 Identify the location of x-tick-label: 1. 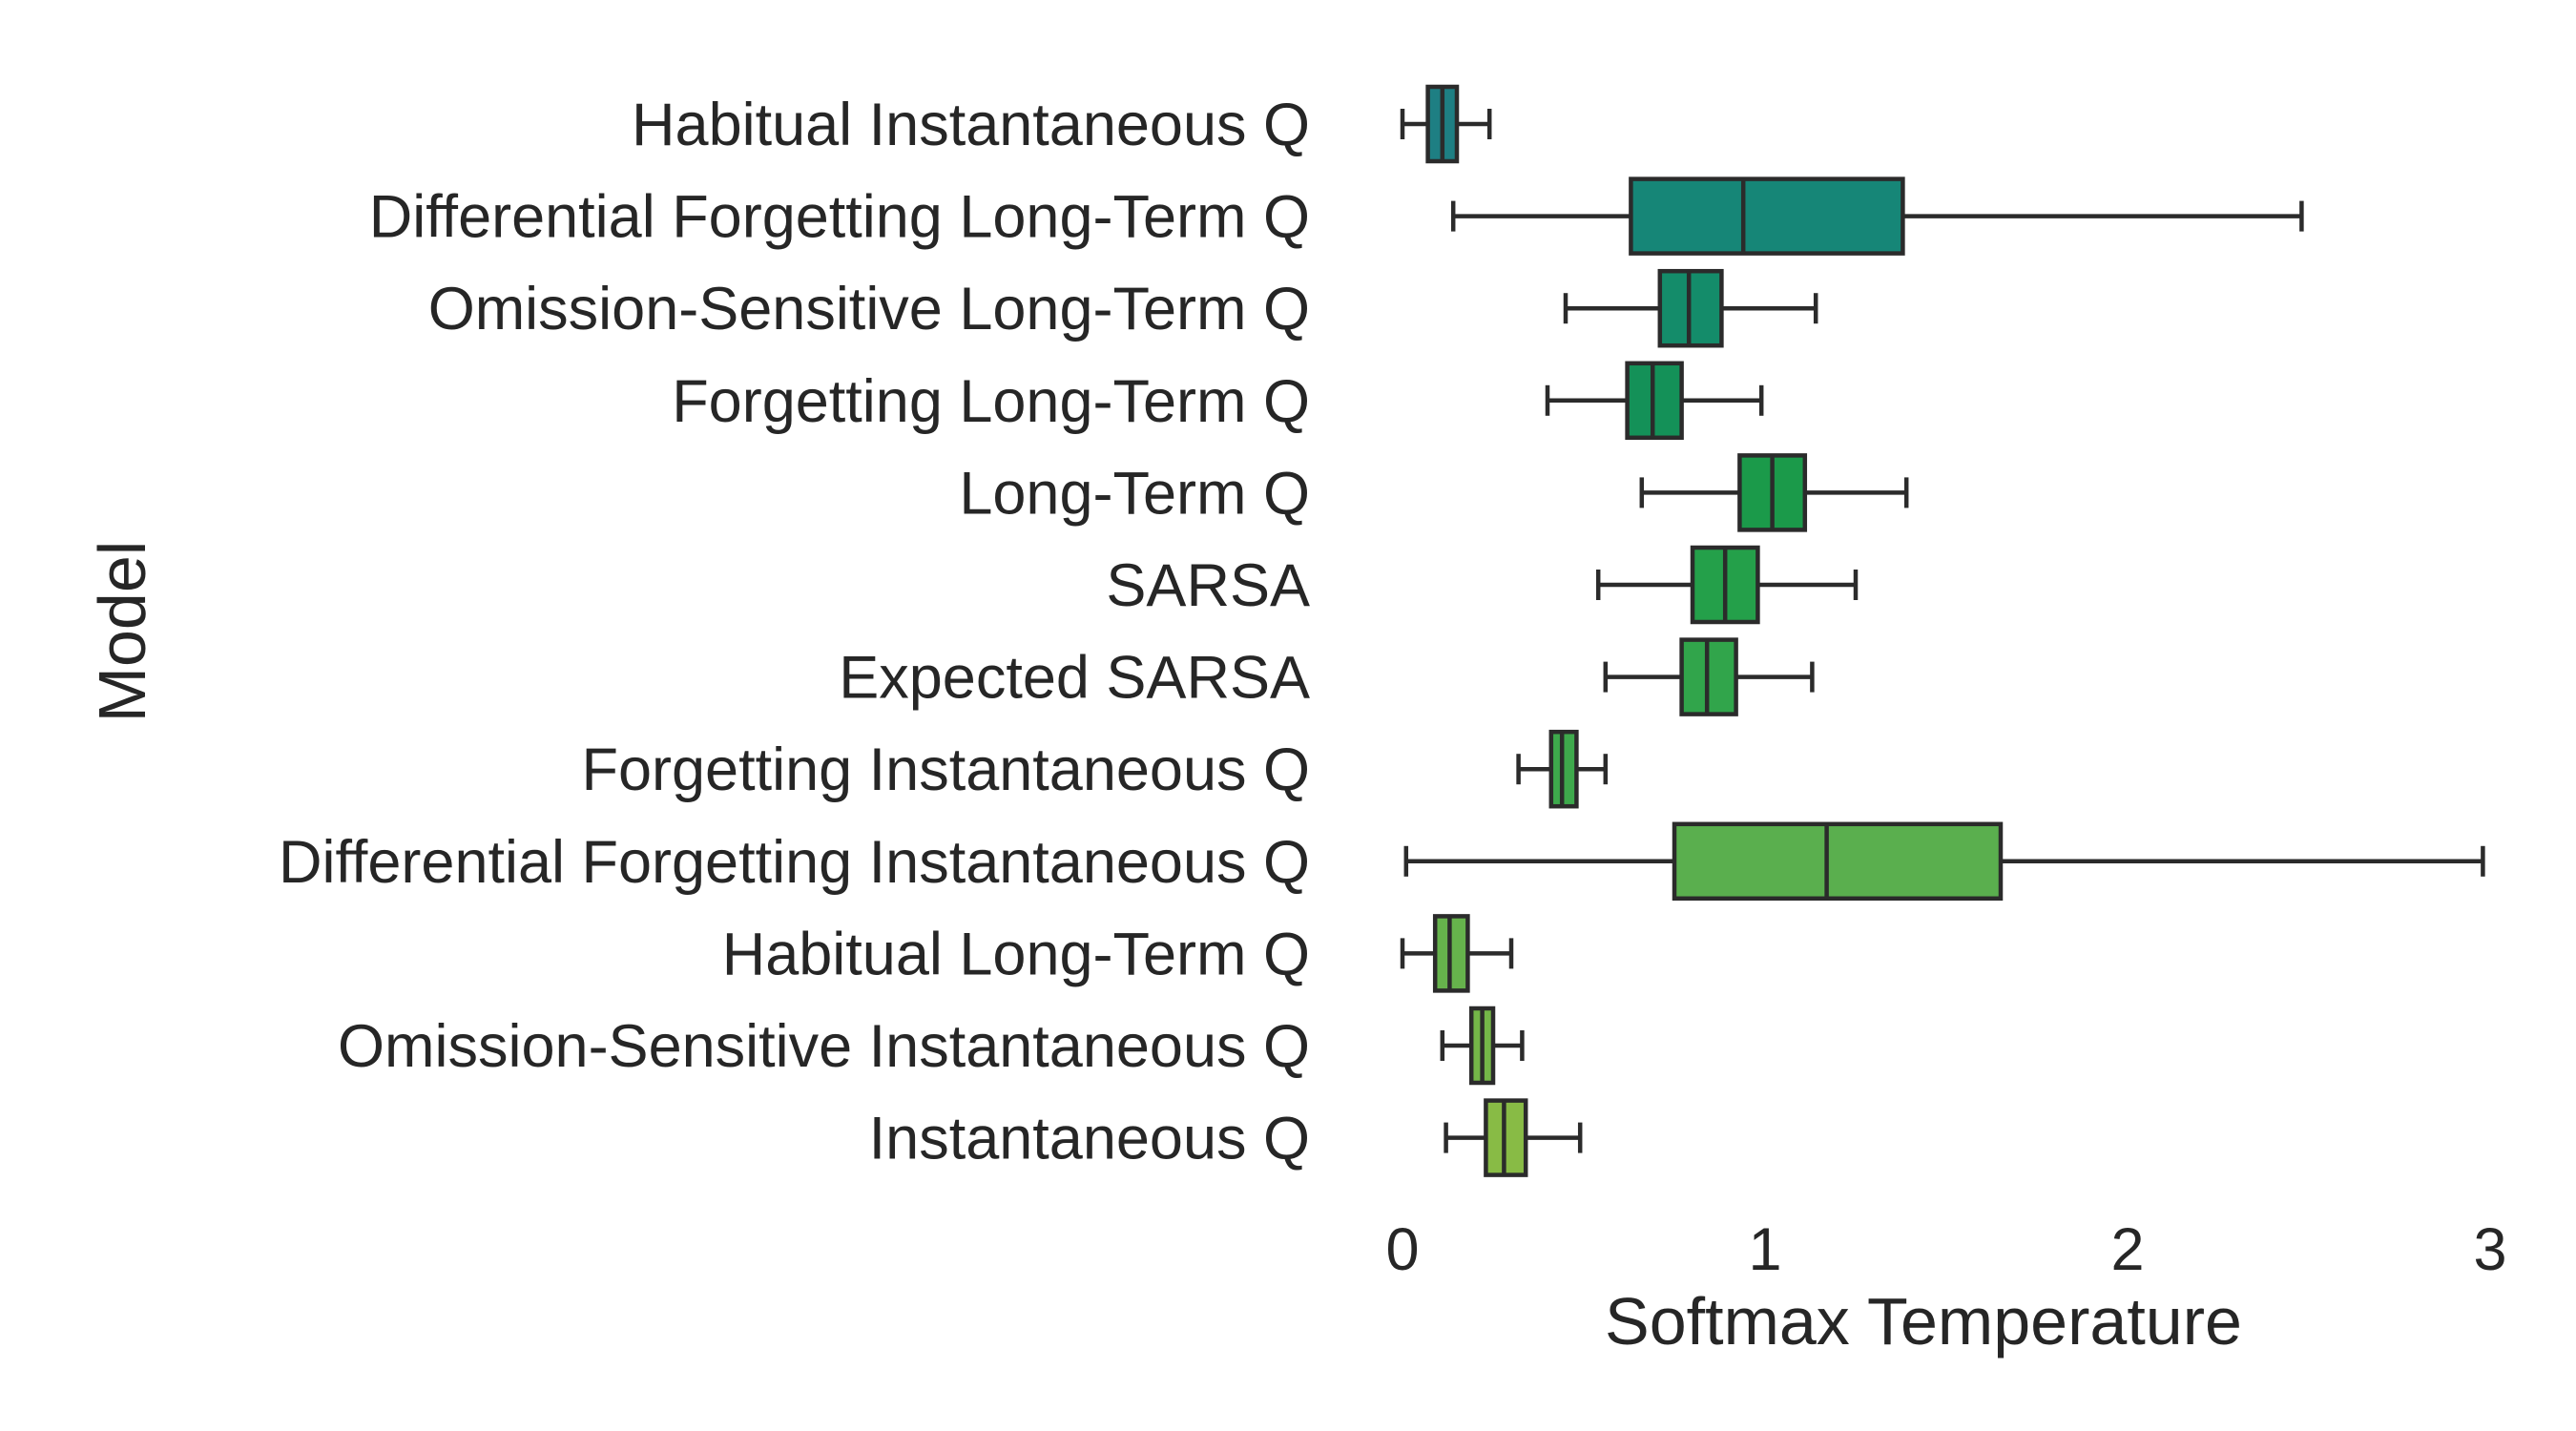
(1764, 1249).